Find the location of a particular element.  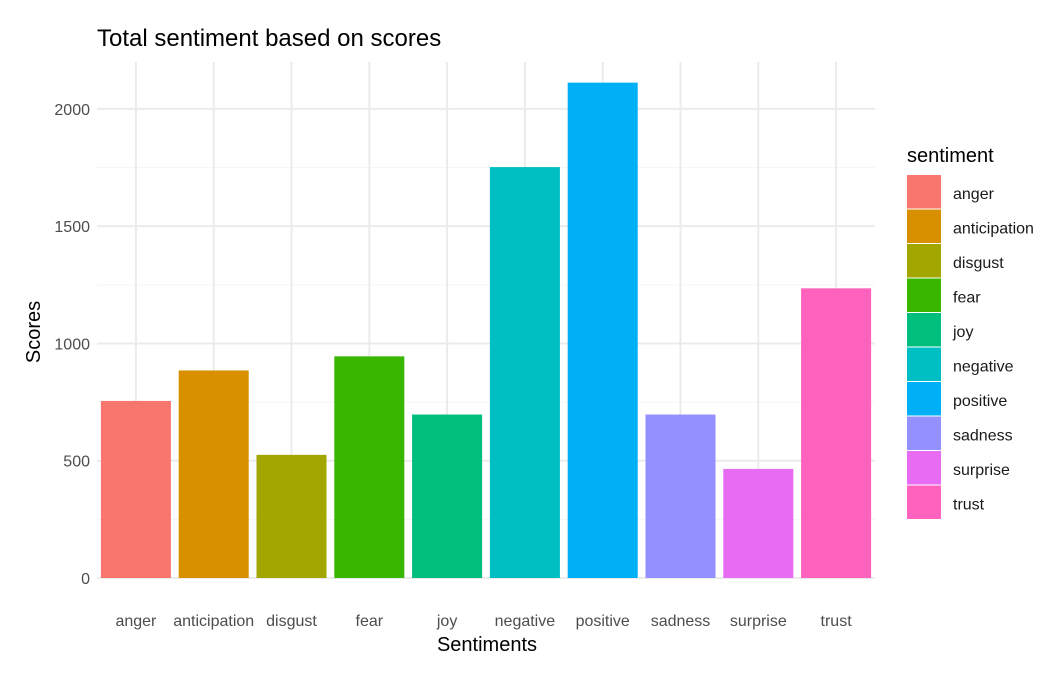

bar-fear is located at coordinates (369, 467).